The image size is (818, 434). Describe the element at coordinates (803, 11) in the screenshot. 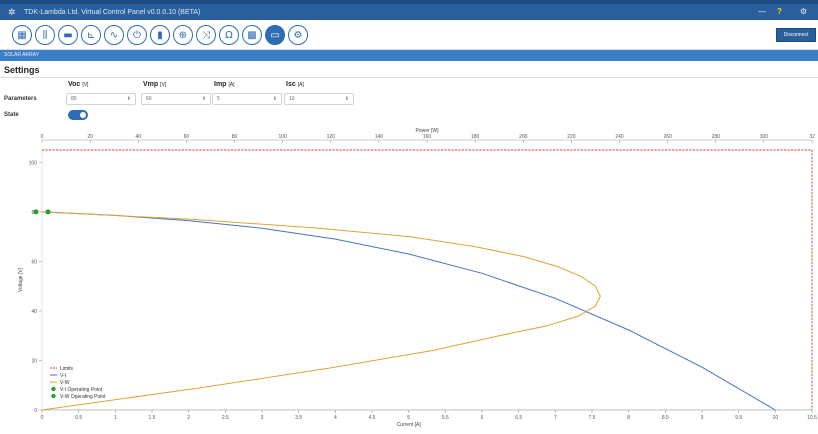

I see `gear-icon: ⚙` at that location.